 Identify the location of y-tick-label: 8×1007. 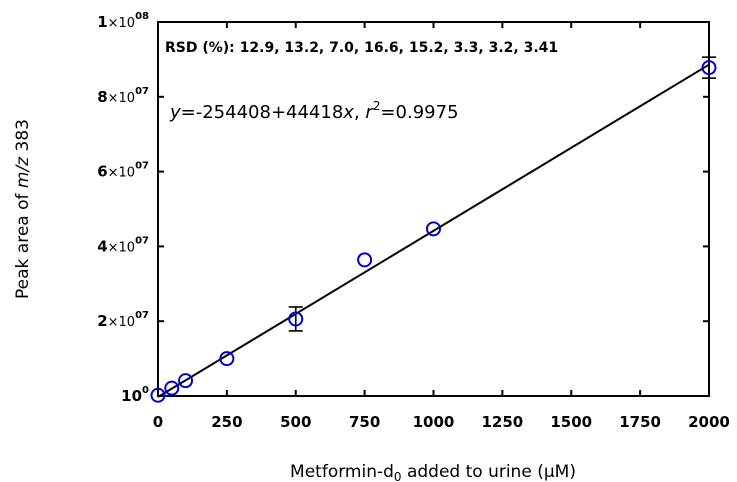
(123, 96).